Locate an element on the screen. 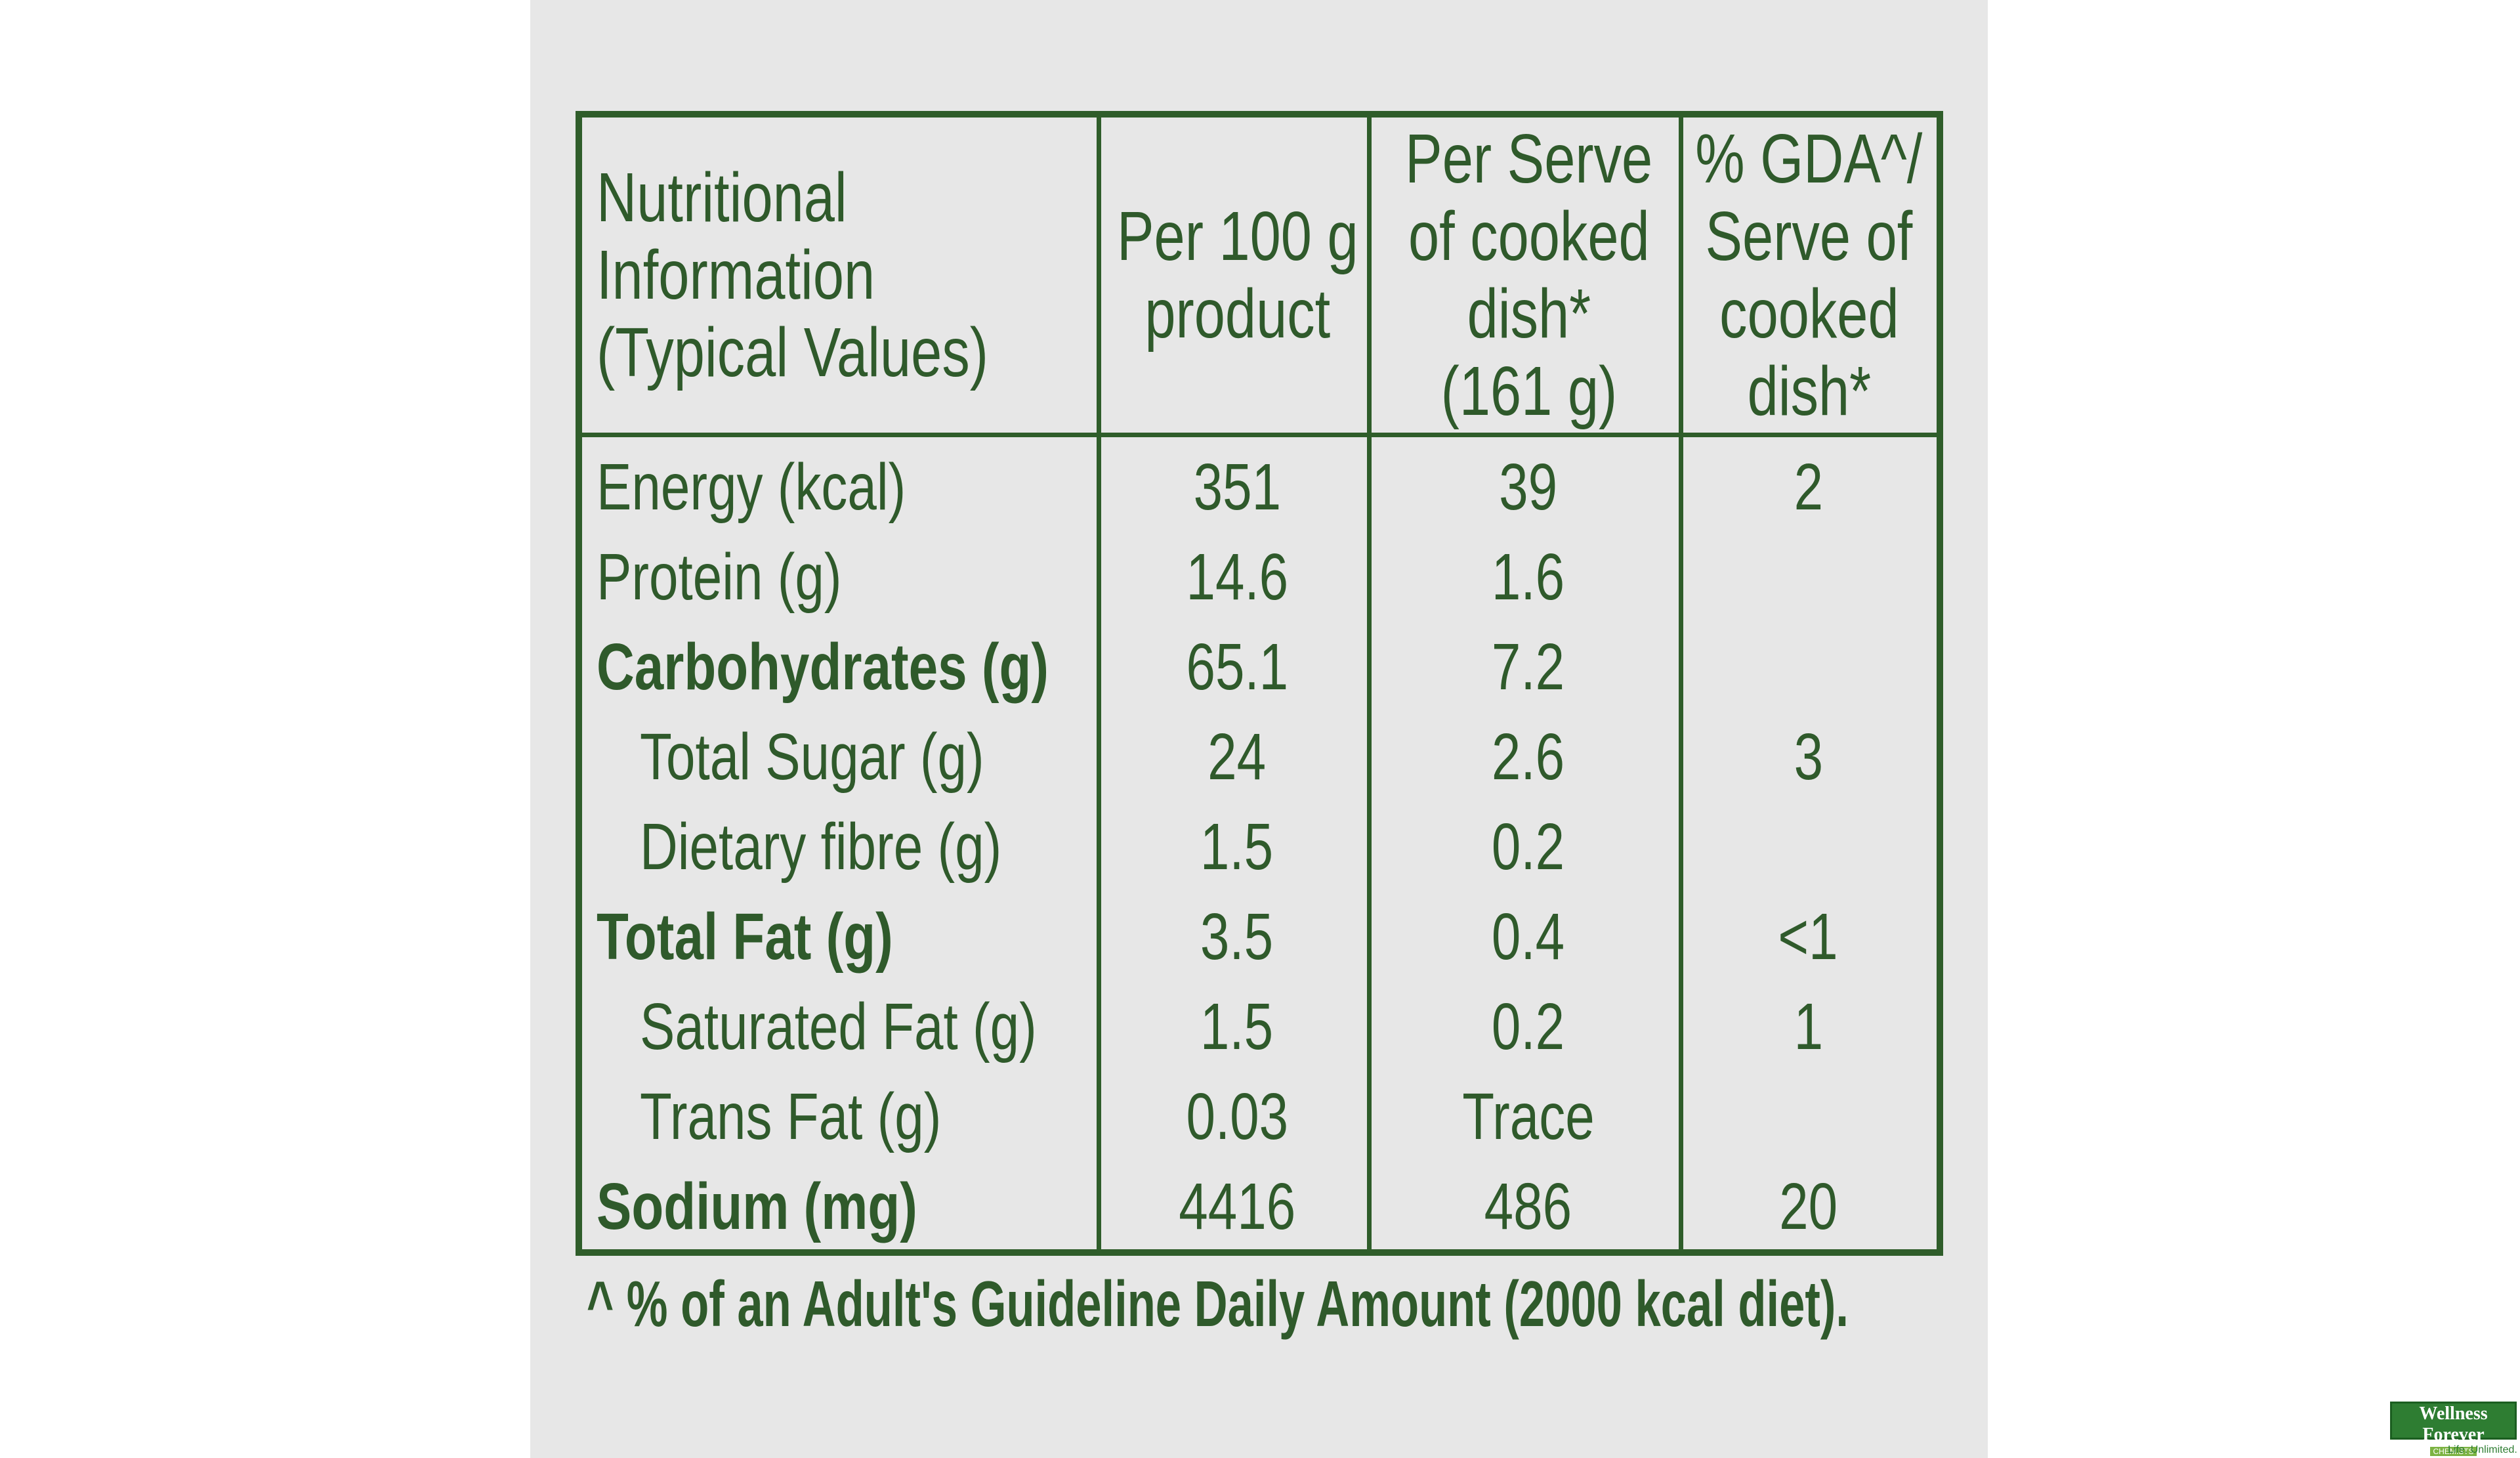  cell-text: 14.6 is located at coordinates (1237, 577).